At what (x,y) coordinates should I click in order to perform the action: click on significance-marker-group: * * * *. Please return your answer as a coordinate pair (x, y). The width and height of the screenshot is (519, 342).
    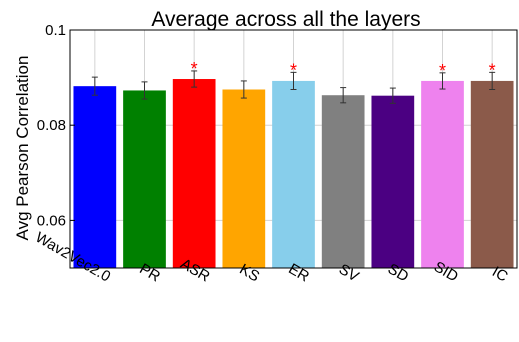
    Looking at the image, I should click on (343, 70).